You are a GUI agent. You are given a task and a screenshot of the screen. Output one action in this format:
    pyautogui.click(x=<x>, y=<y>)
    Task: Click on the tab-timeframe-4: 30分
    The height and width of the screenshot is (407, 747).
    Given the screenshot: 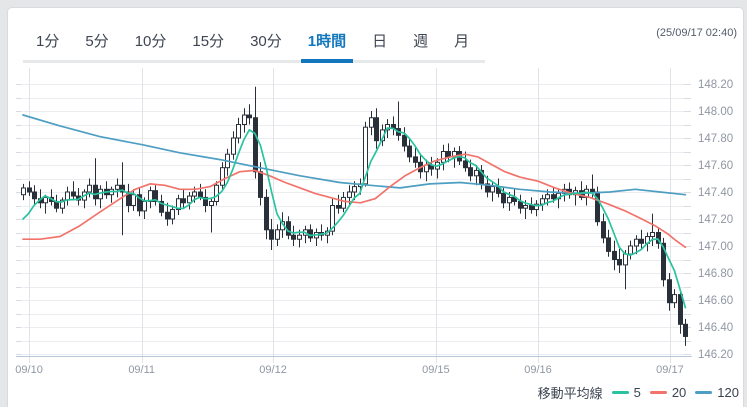 What is the action you would take?
    pyautogui.click(x=266, y=41)
    